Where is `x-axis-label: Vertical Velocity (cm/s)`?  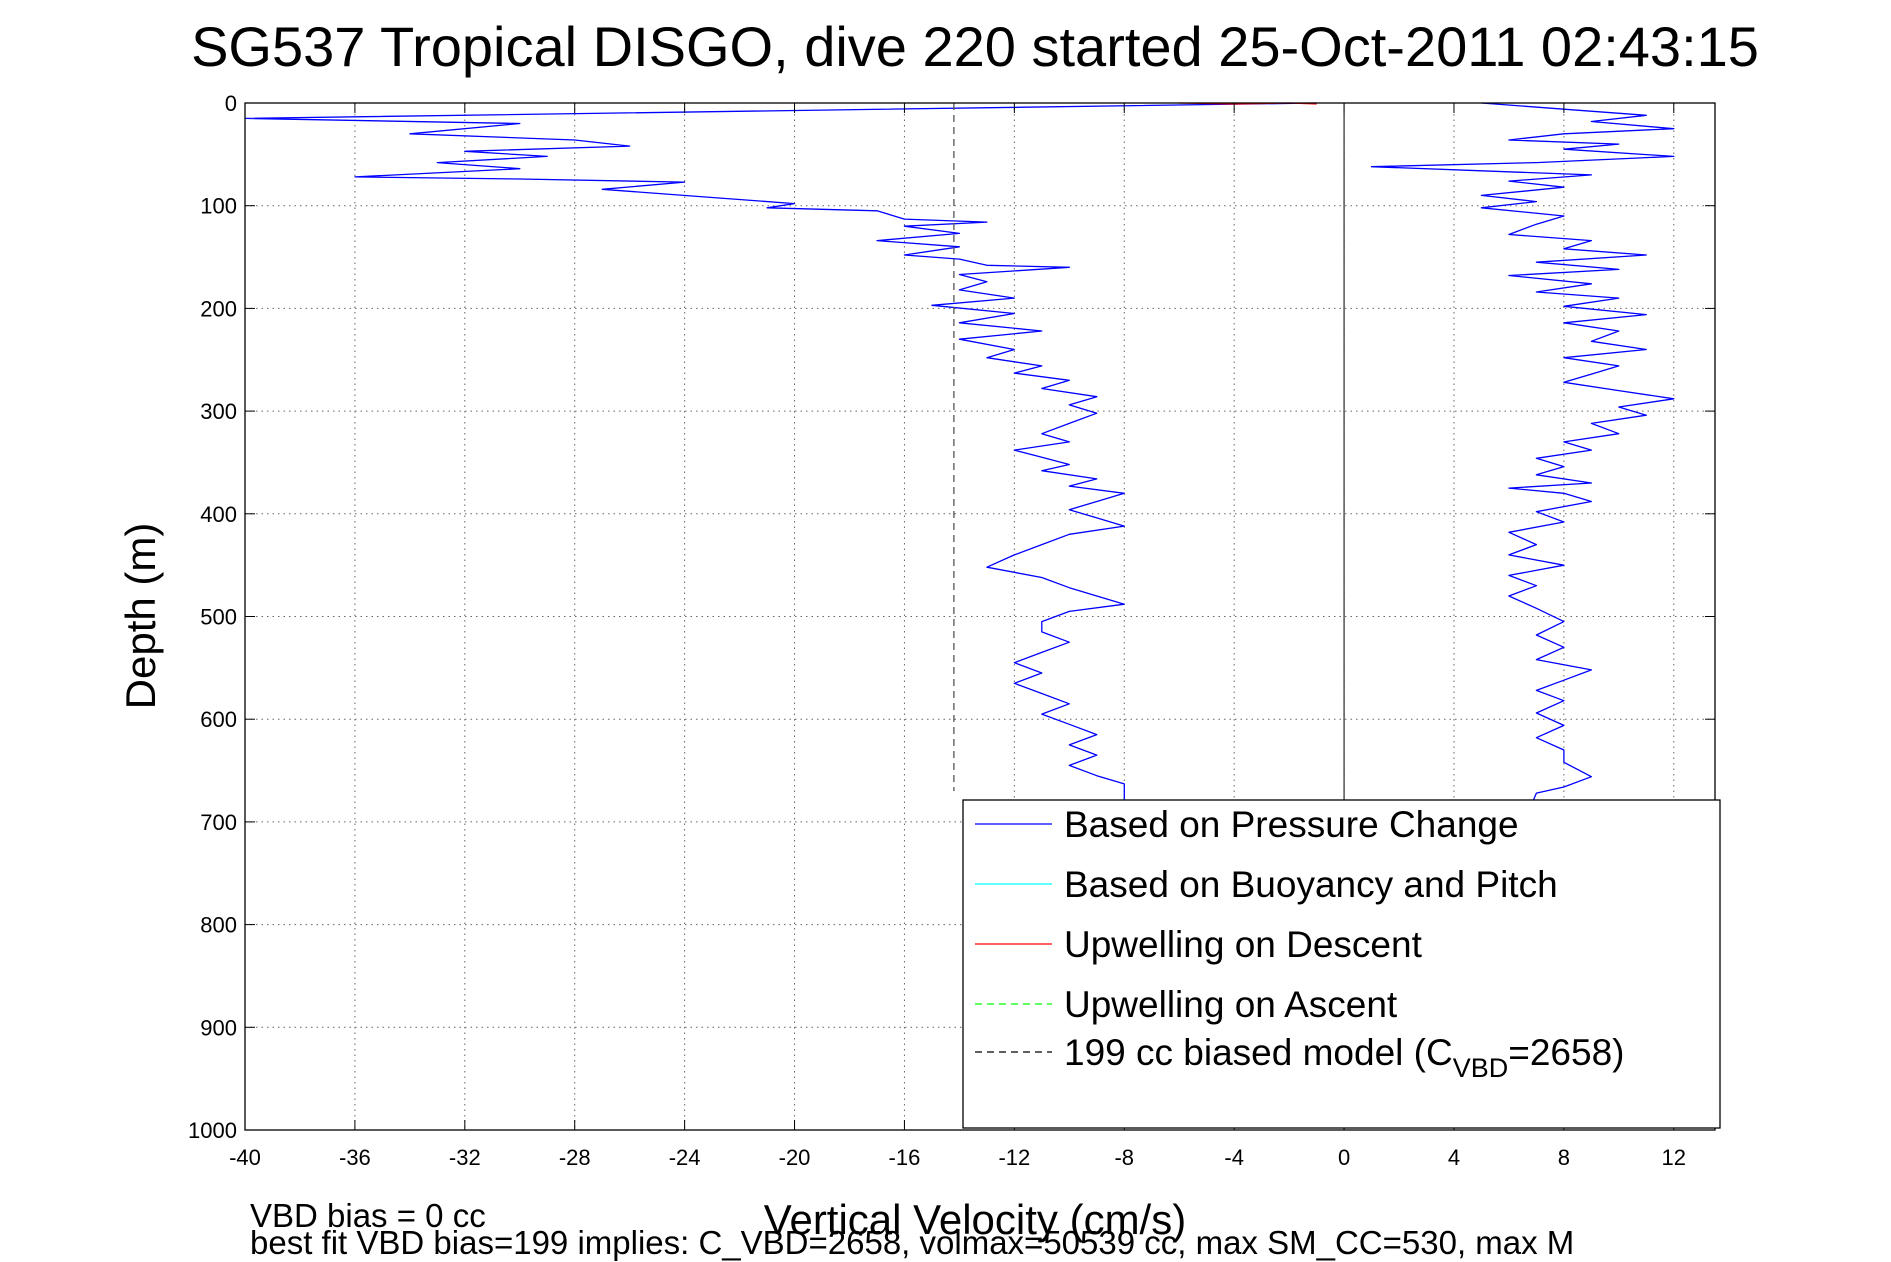 x-axis-label: Vertical Velocity (cm/s) is located at coordinates (975, 1219).